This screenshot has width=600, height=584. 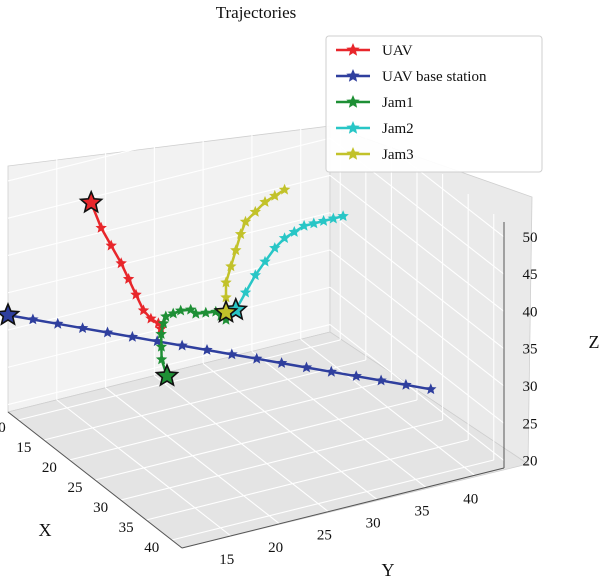 I want to click on grid-line-wall-z-right, so click(x=417, y=243).